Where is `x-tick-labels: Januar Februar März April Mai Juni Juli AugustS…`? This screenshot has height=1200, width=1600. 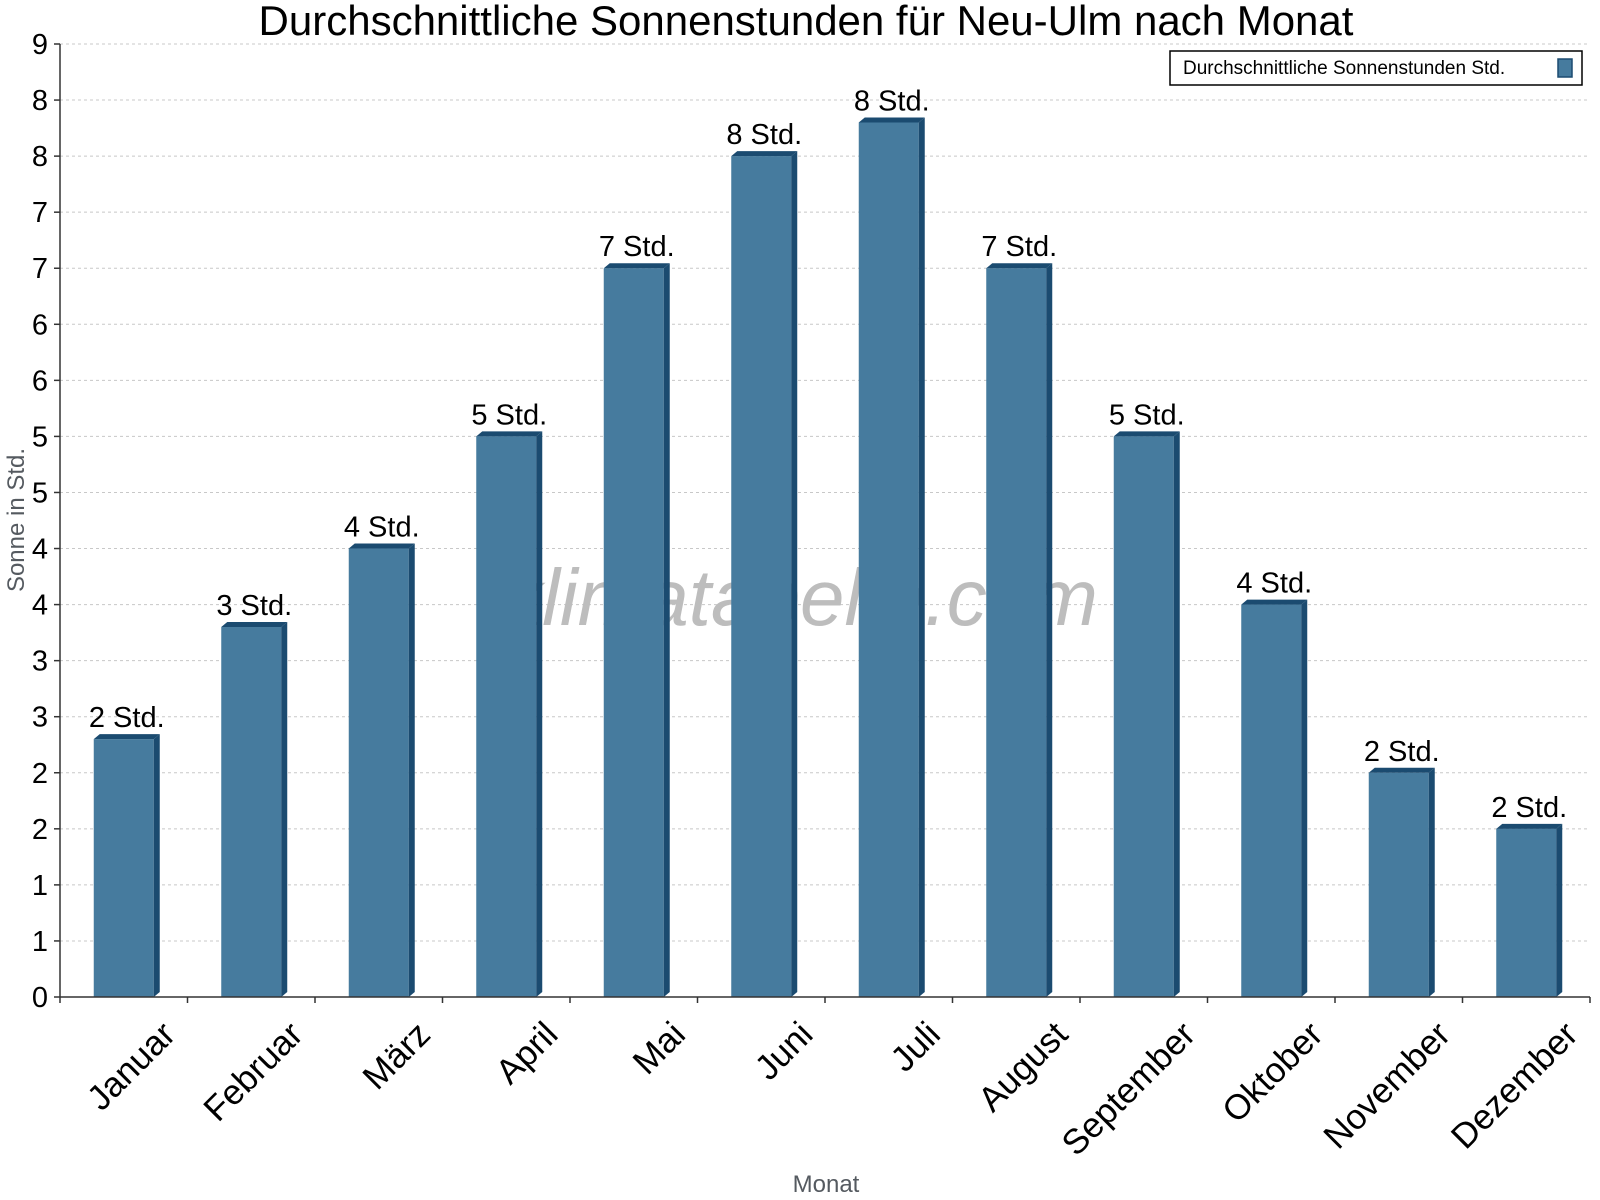 x-tick-labels: Januar Februar März April Mai Juni Juli AugustS… is located at coordinates (833, 1088).